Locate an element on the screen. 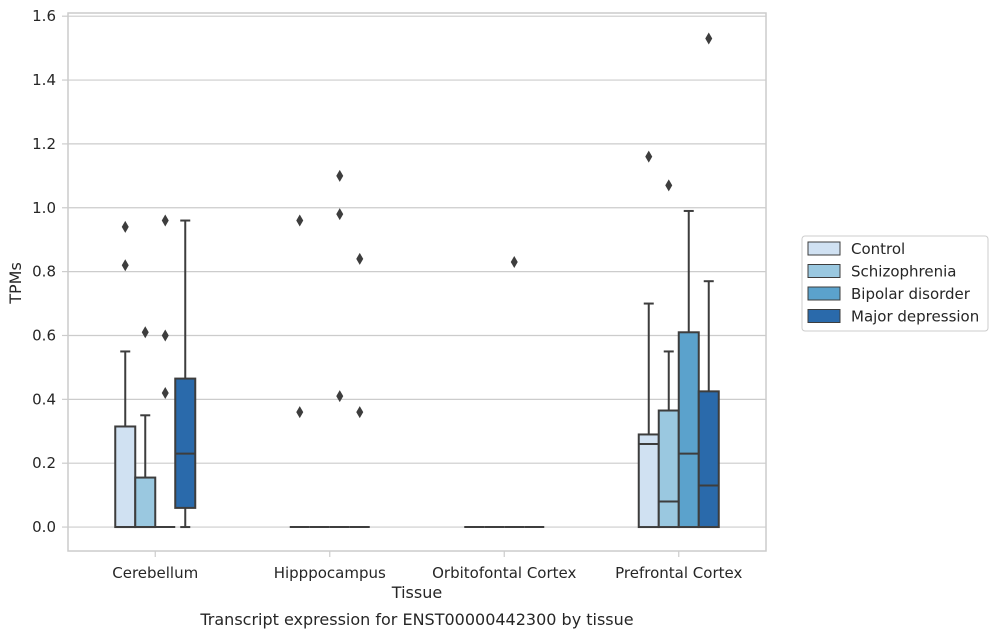 Image resolution: width=997 pixels, height=643 pixels. y-axis-ticks: 0.0 0.2 0.4 0.6 0.8 1.0 1.2 1.4 1.6 is located at coordinates (50, 271).